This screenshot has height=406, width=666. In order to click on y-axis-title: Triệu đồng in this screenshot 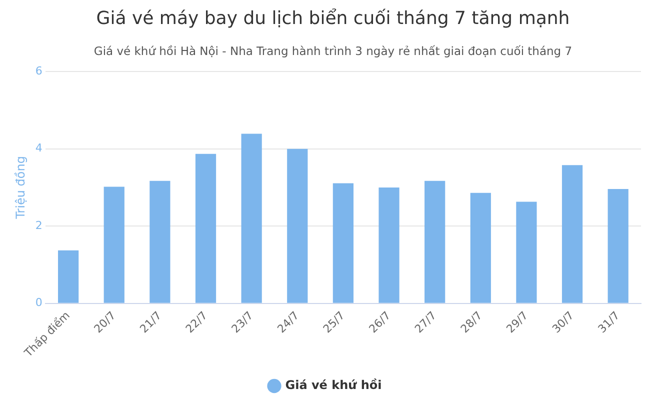, I will do `click(20, 188)`.